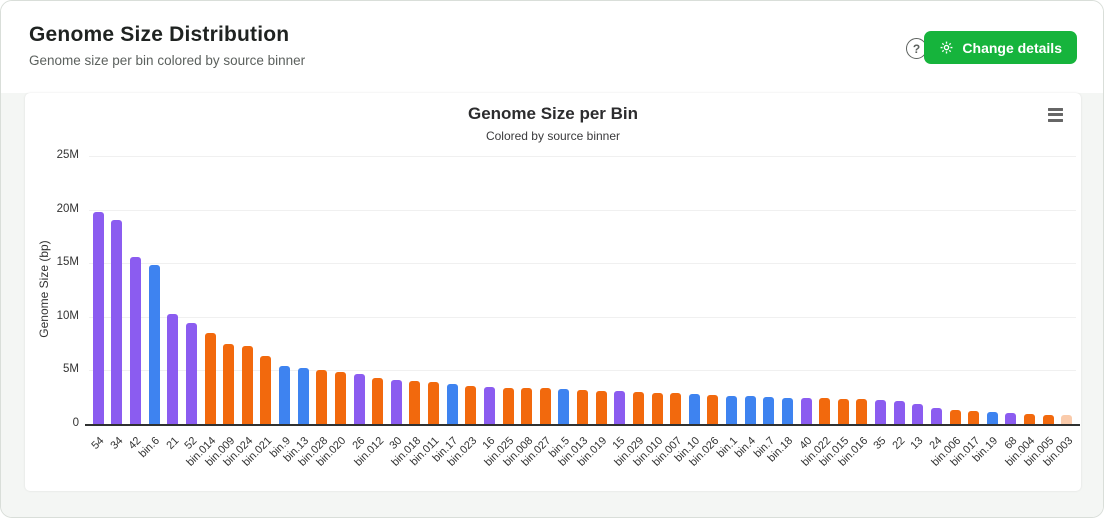 The width and height of the screenshot is (1104, 518). I want to click on page-title: Genome Size Distribution, so click(159, 34).